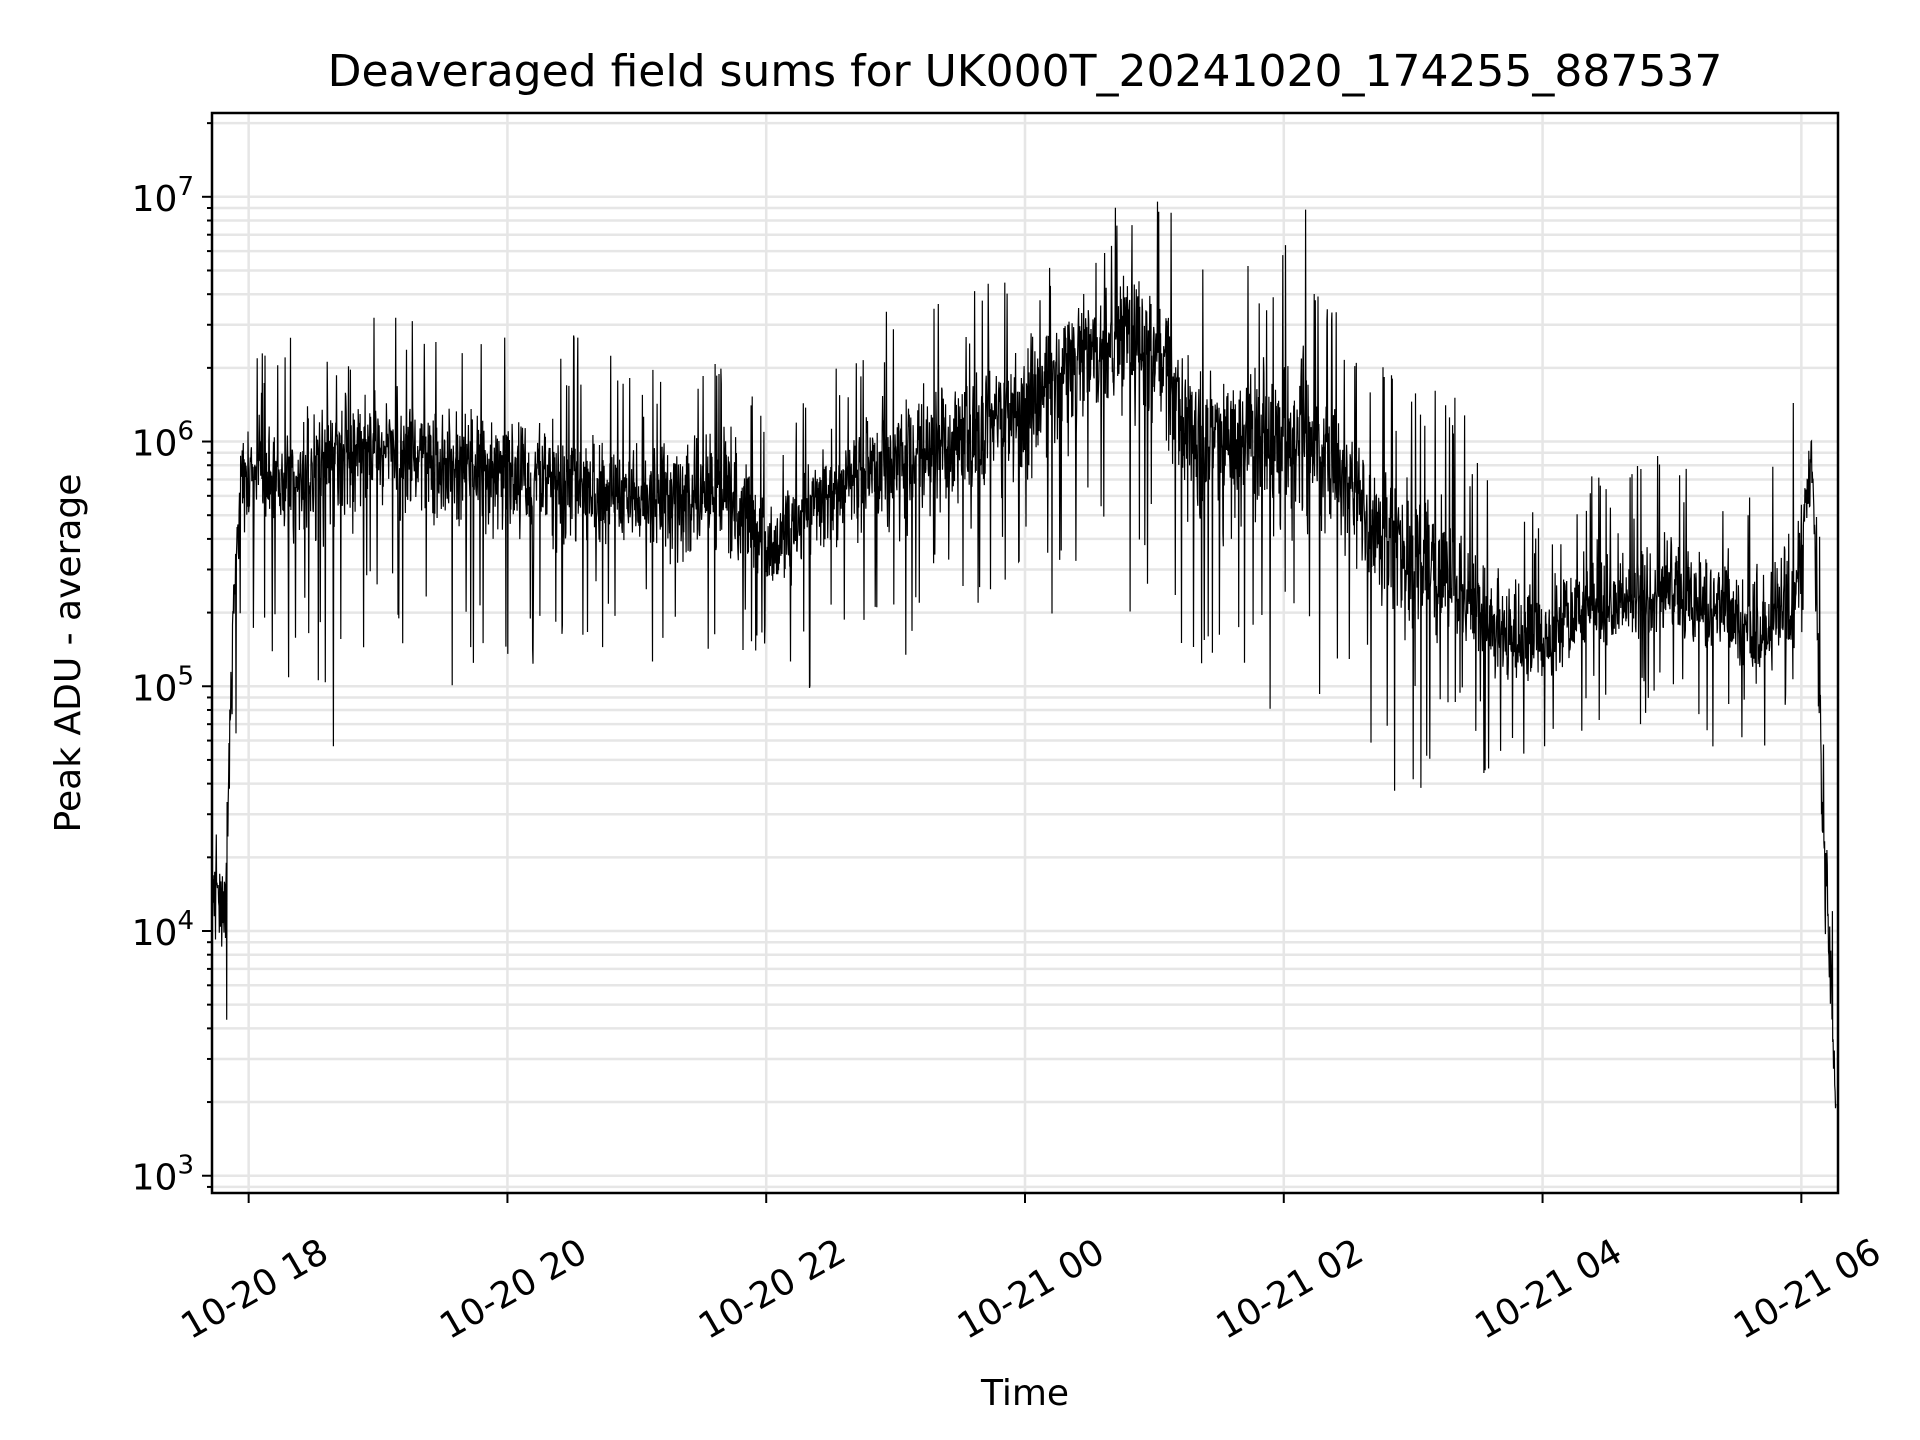 The image size is (1920, 1440). What do you see at coordinates (163, 930) in the screenshot?
I see `y-tick-label: 10⁴` at bounding box center [163, 930].